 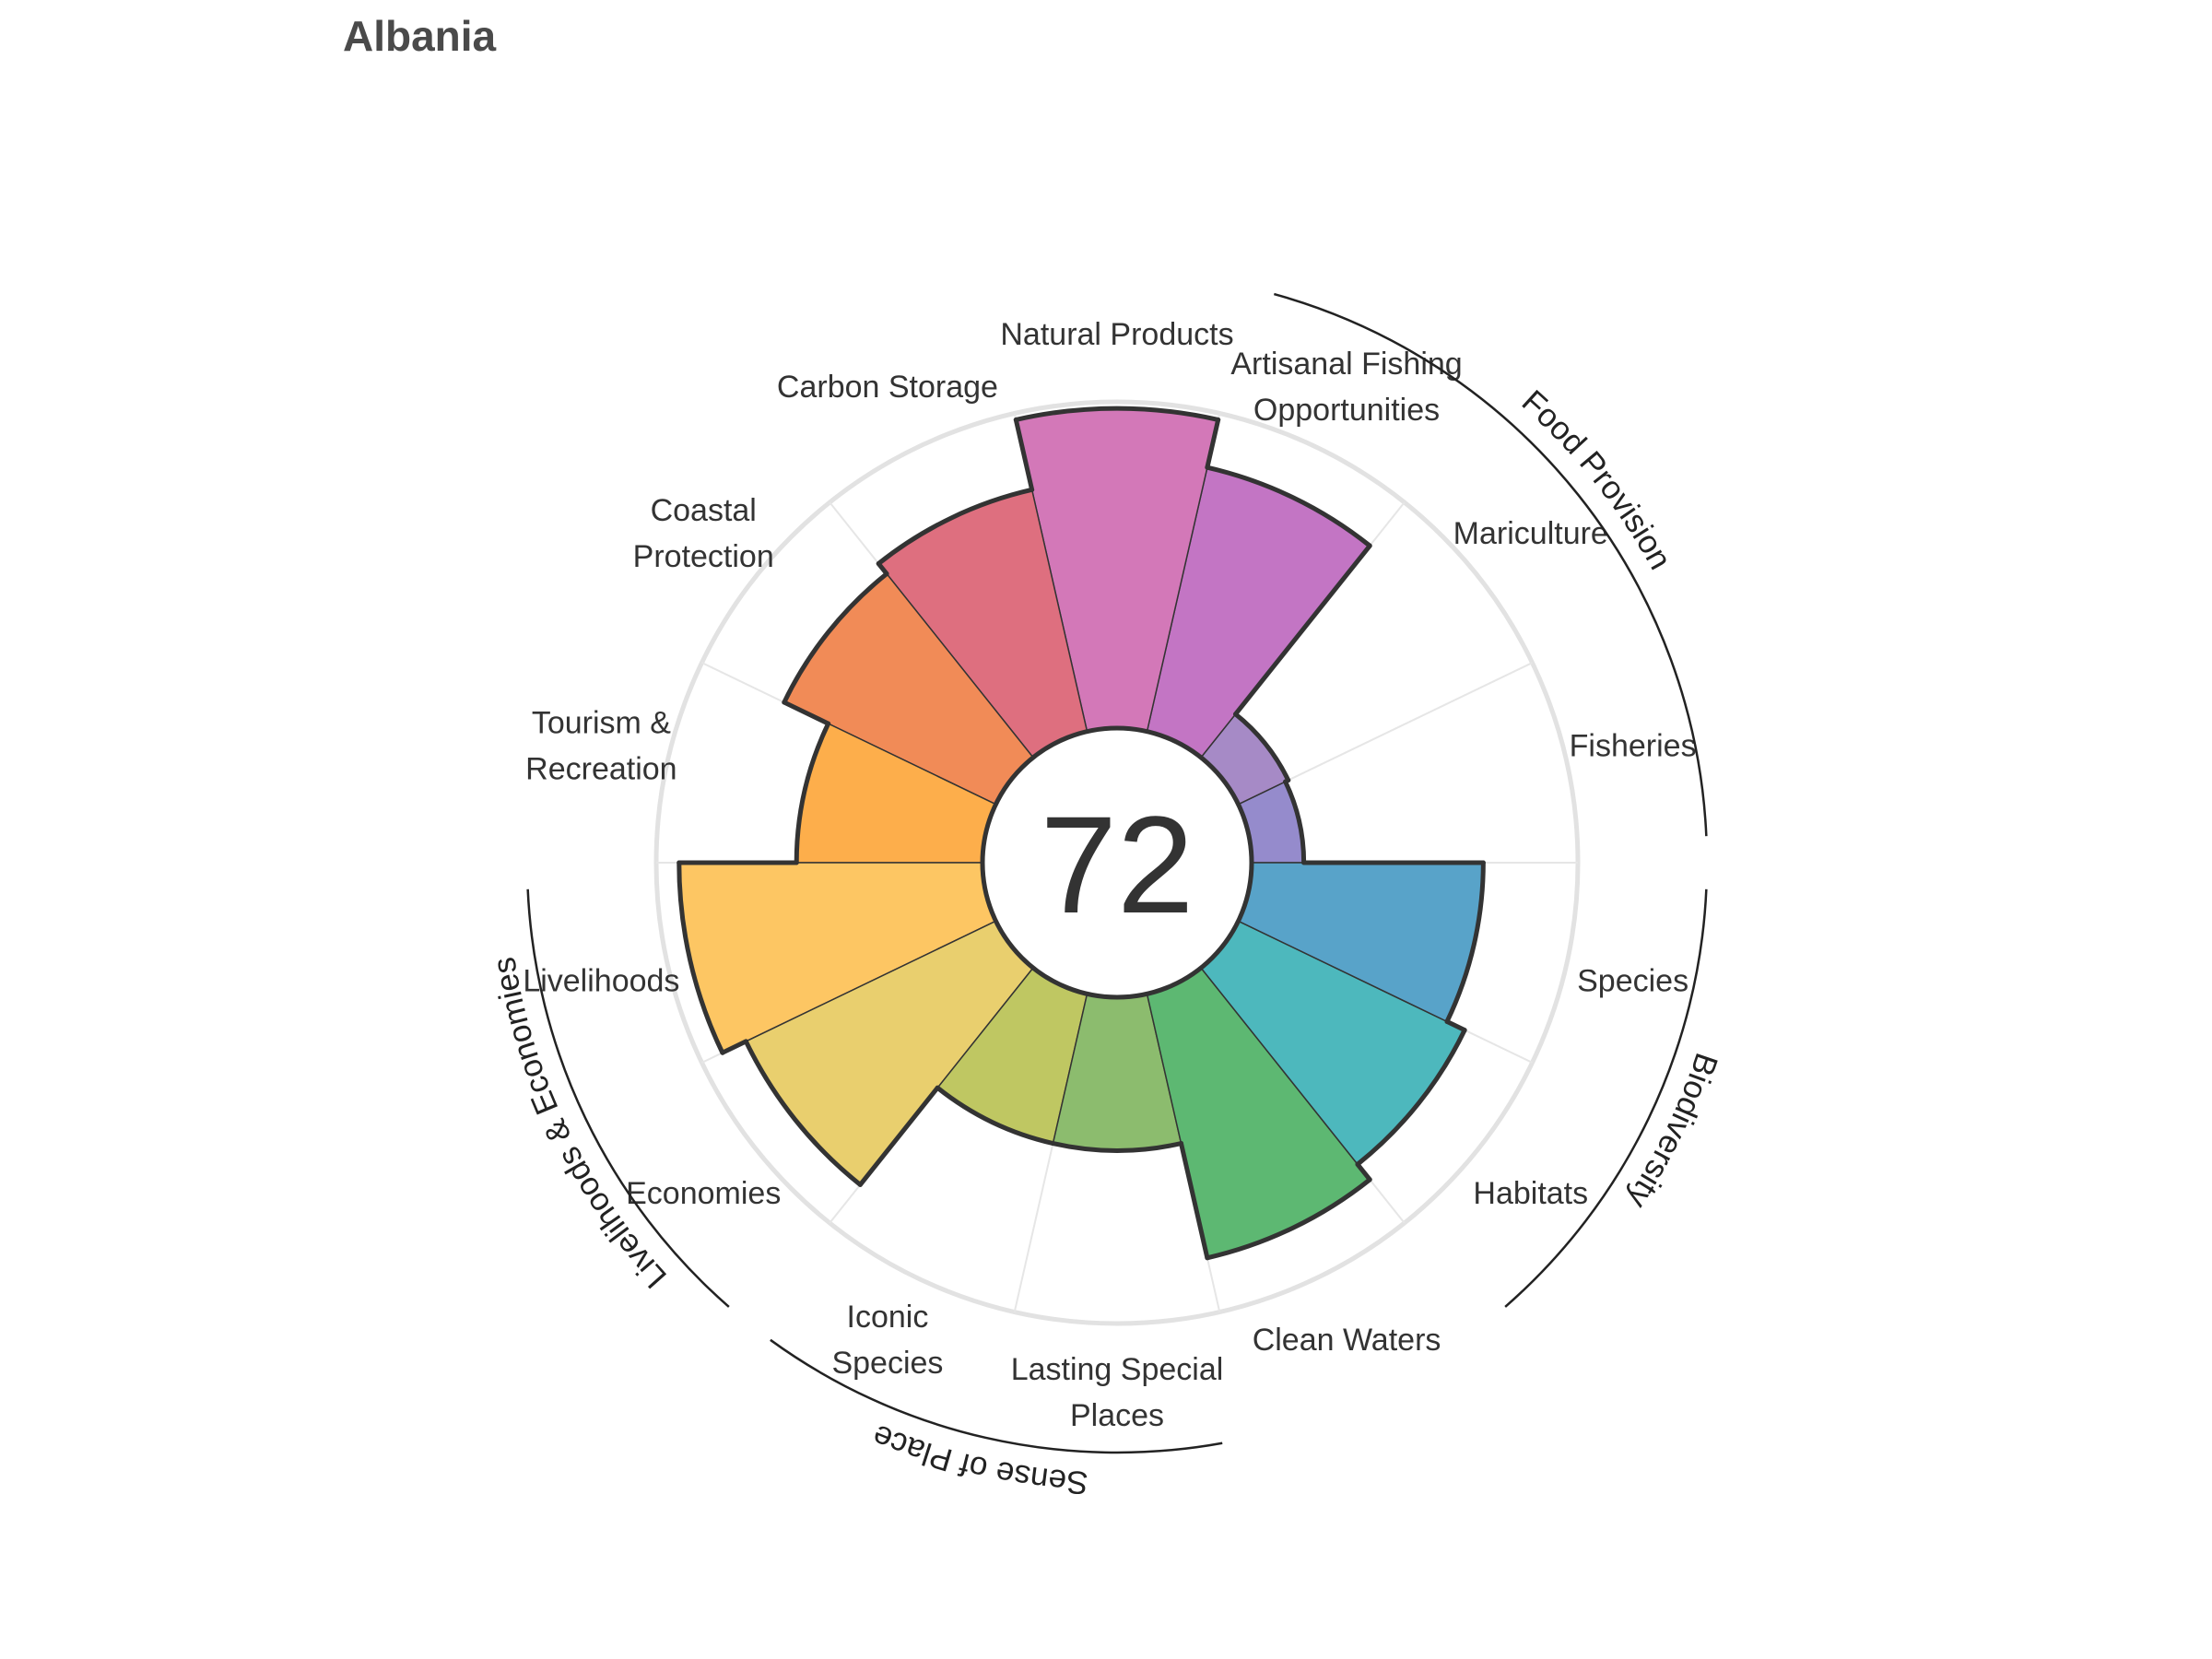 What do you see at coordinates (1465, 942) in the screenshot?
I see `petal-outline-species` at bounding box center [1465, 942].